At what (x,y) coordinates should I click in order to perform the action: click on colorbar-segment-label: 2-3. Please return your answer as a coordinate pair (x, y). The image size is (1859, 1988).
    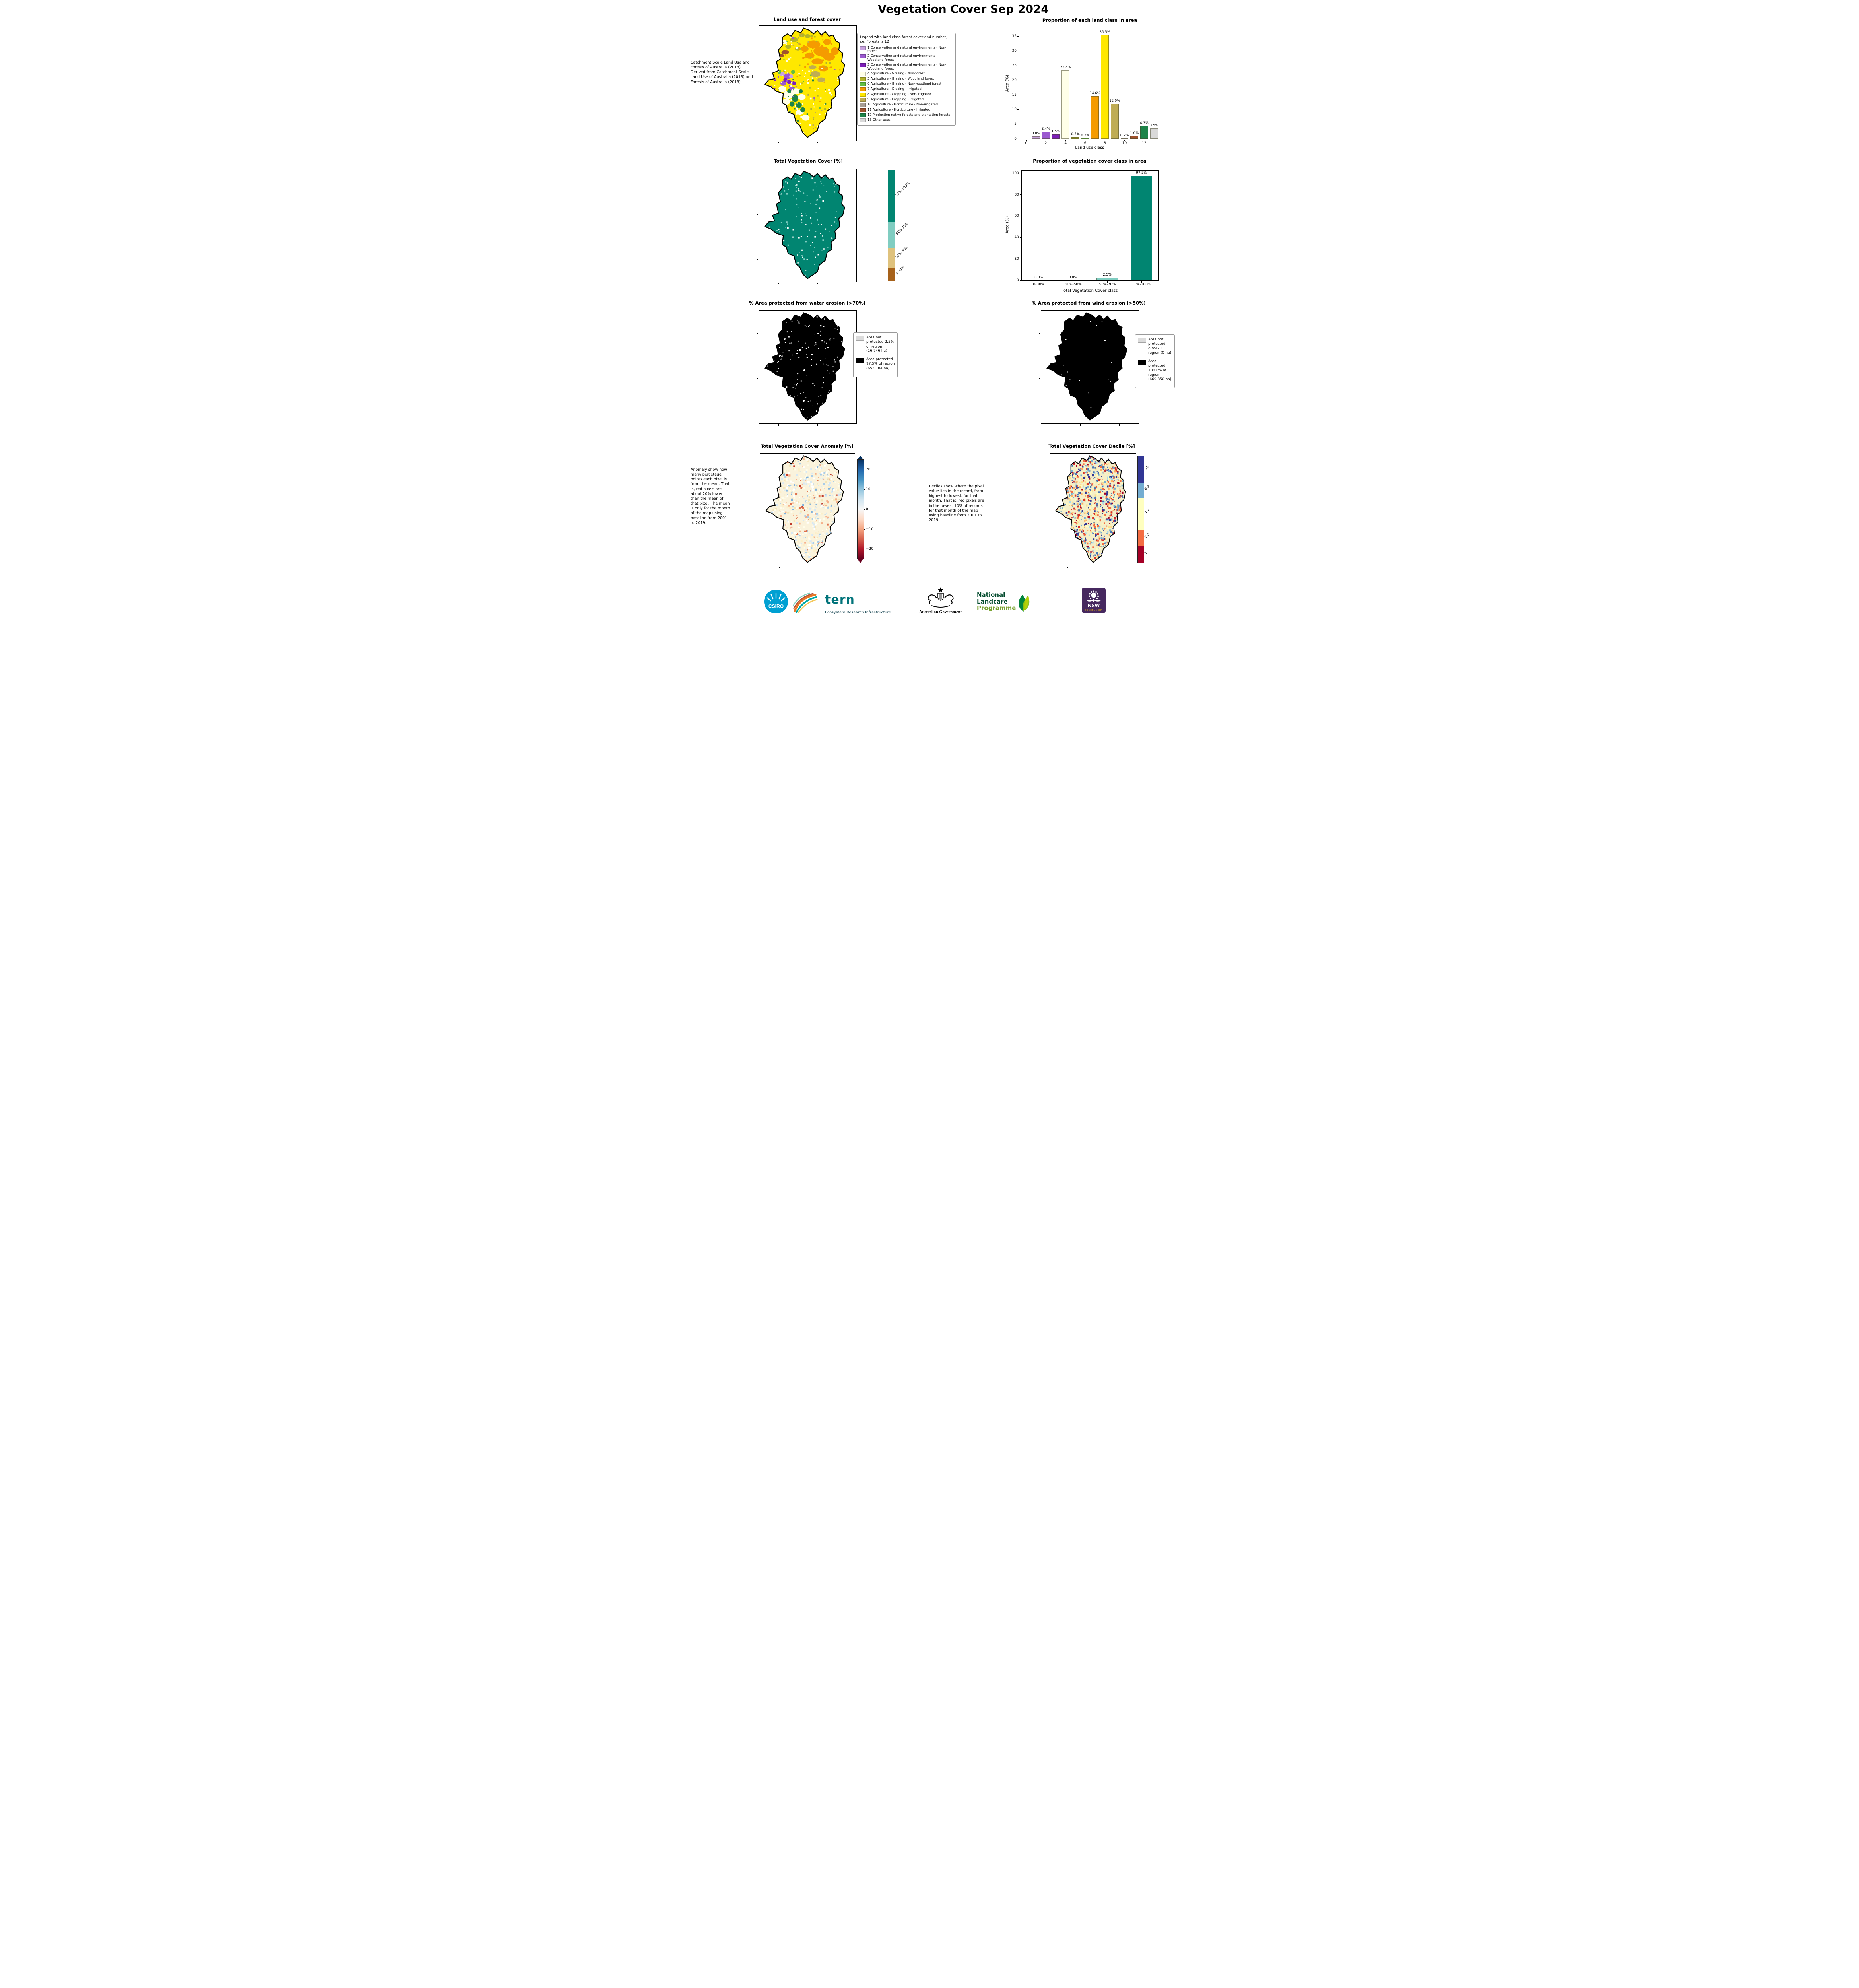
    Looking at the image, I should click on (1147, 535).